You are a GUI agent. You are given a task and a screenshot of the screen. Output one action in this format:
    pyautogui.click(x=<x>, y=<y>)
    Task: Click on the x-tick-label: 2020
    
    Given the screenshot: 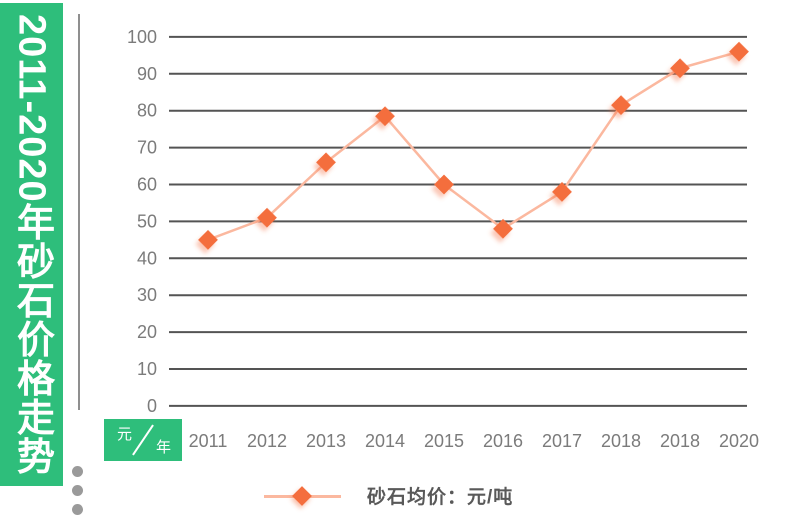 What is the action you would take?
    pyautogui.click(x=739, y=441)
    